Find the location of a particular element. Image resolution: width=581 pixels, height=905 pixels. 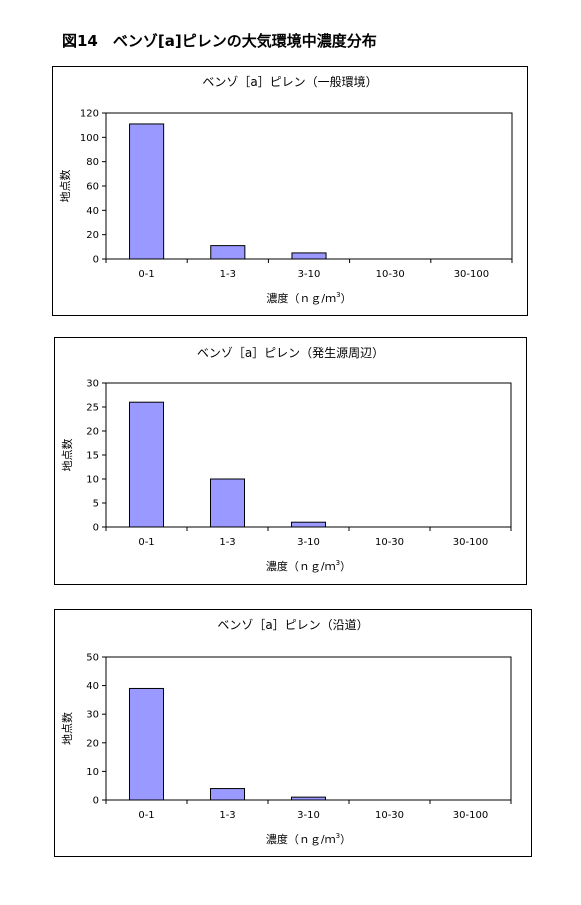

y-tick-label: 5 is located at coordinates (96, 504).